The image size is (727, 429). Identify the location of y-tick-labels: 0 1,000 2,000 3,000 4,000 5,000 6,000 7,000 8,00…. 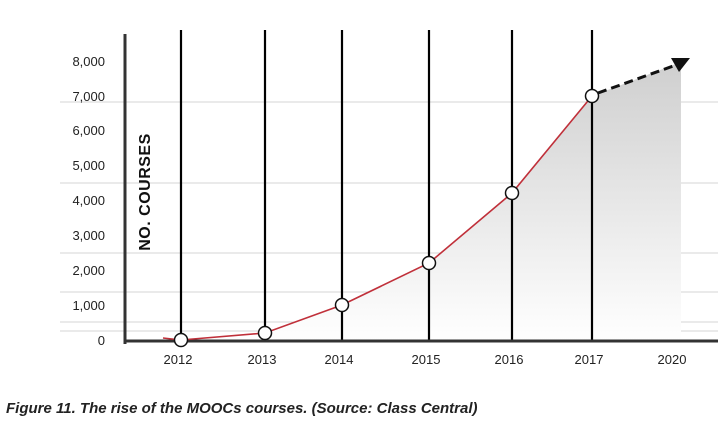
(88, 201).